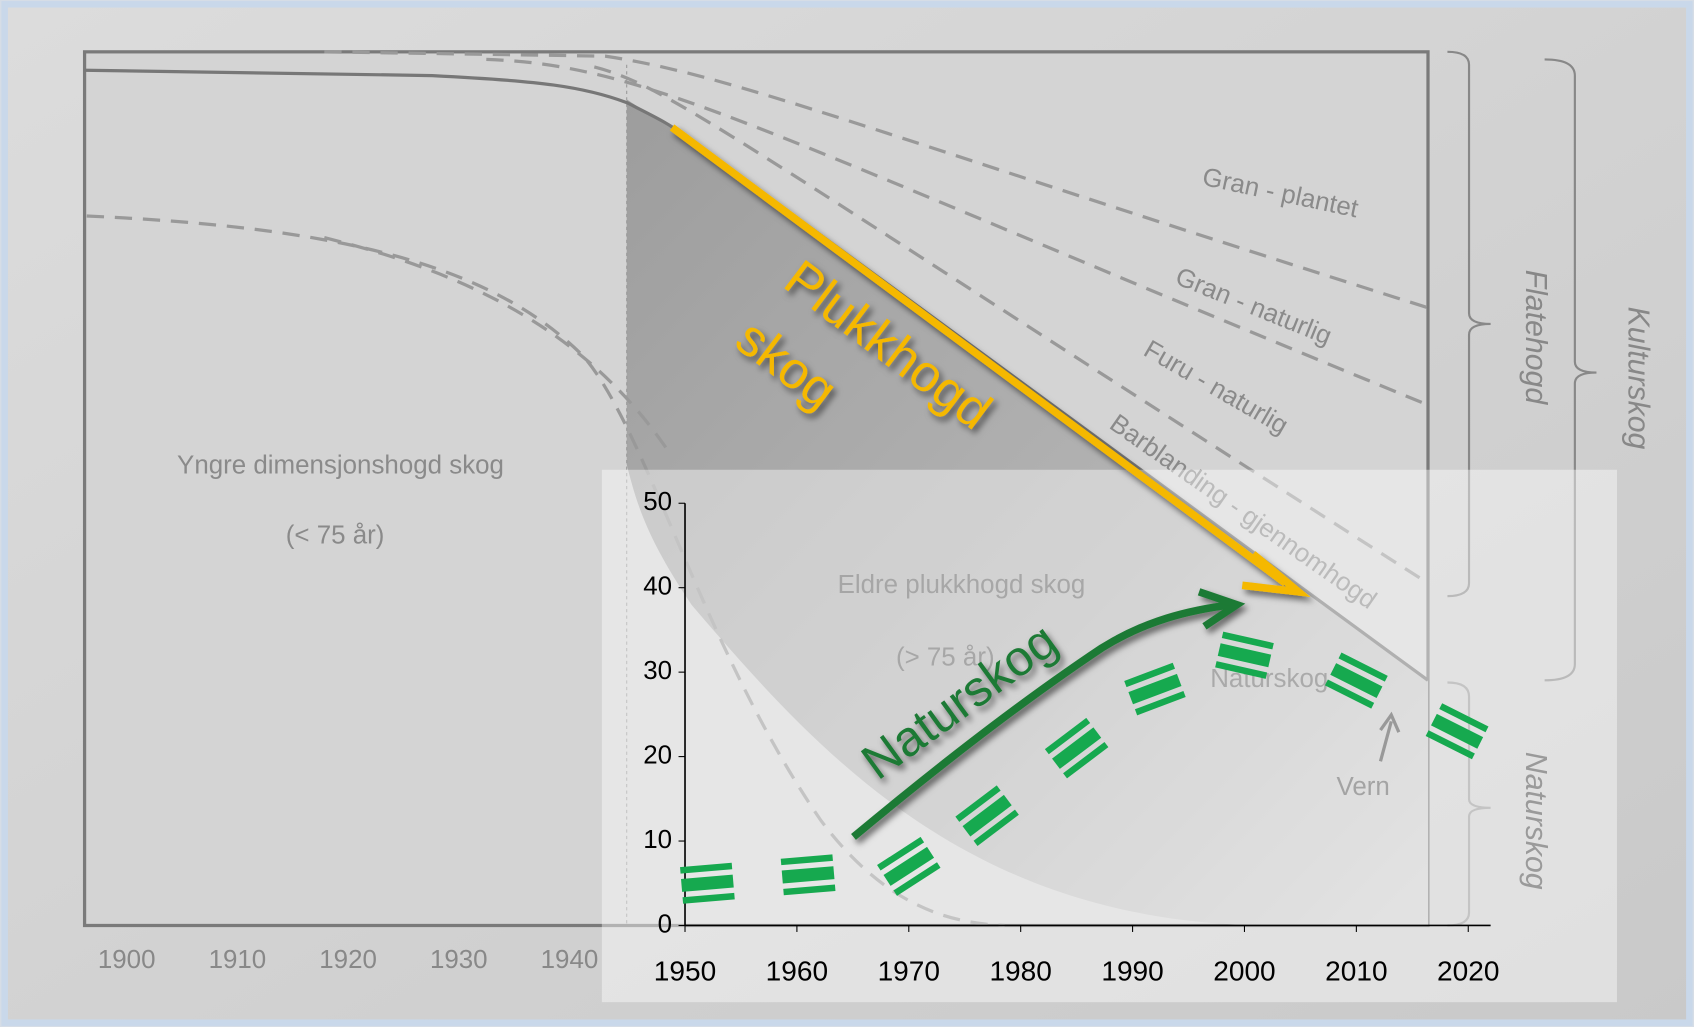 This screenshot has height=1027, width=1694. I want to click on curve, so click(497, 345).